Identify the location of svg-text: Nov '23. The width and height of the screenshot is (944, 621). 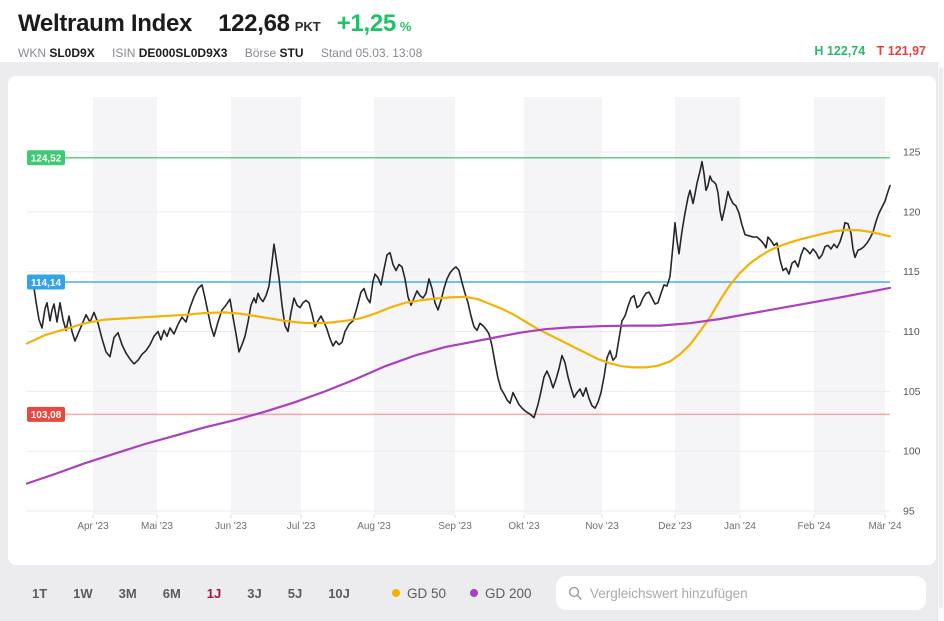
(602, 526).